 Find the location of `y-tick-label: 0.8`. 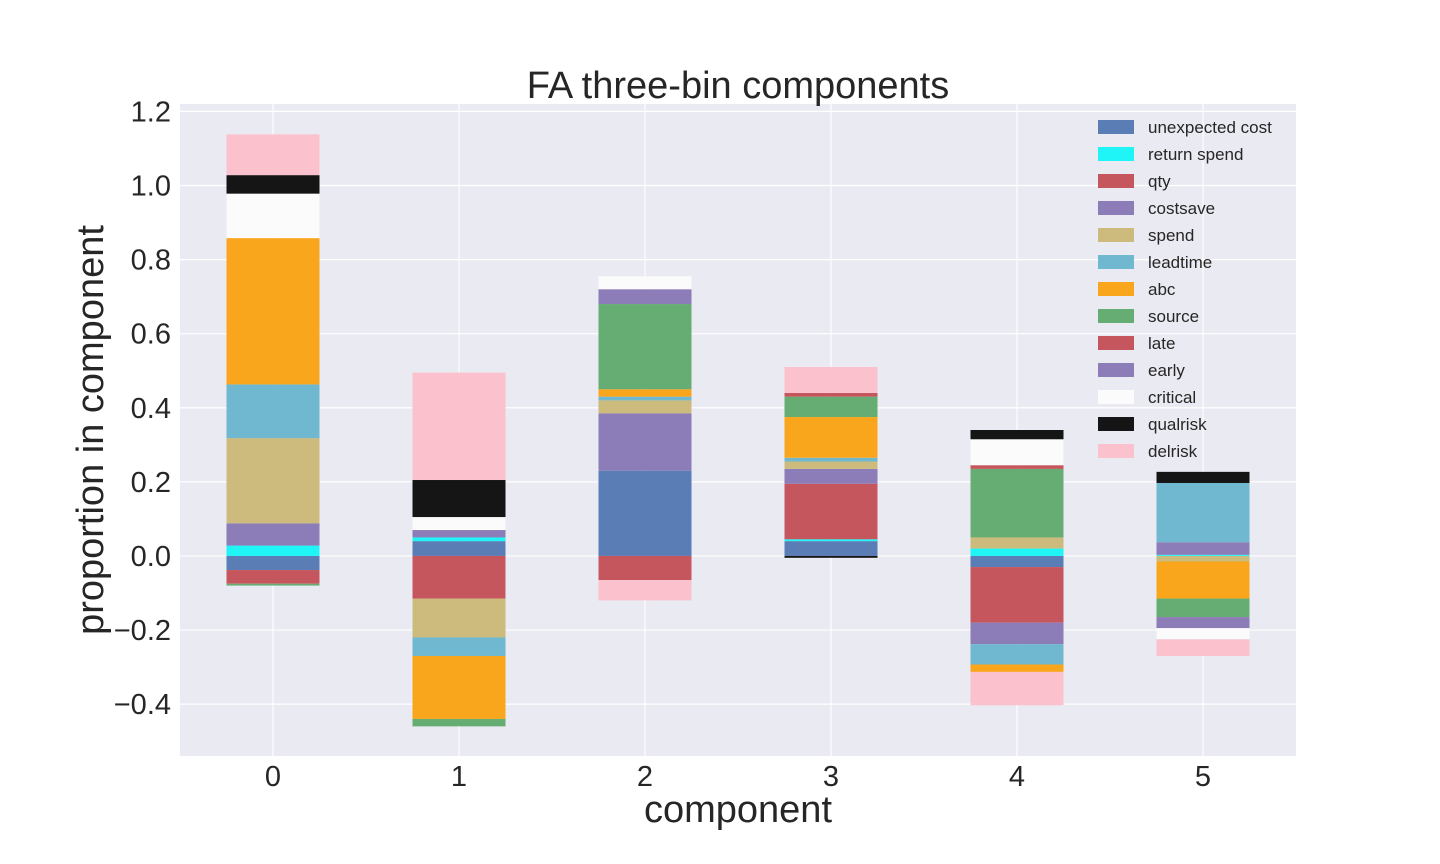

y-tick-label: 0.8 is located at coordinates (151, 261).